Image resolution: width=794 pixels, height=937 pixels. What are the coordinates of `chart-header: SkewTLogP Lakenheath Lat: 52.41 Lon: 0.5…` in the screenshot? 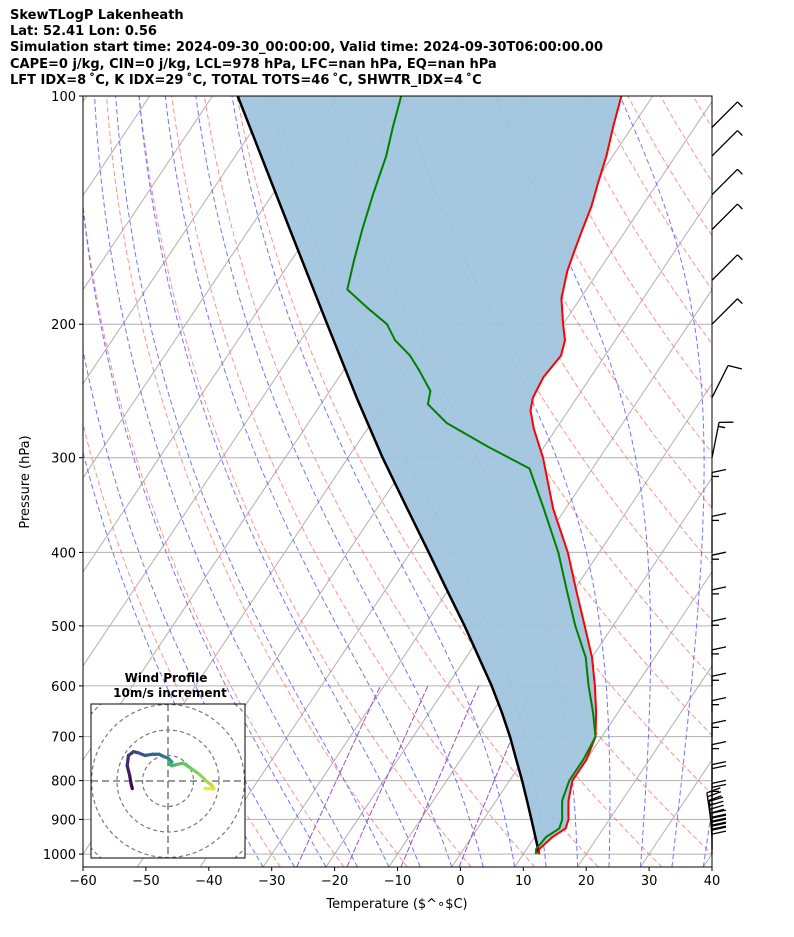 It's located at (306, 48).